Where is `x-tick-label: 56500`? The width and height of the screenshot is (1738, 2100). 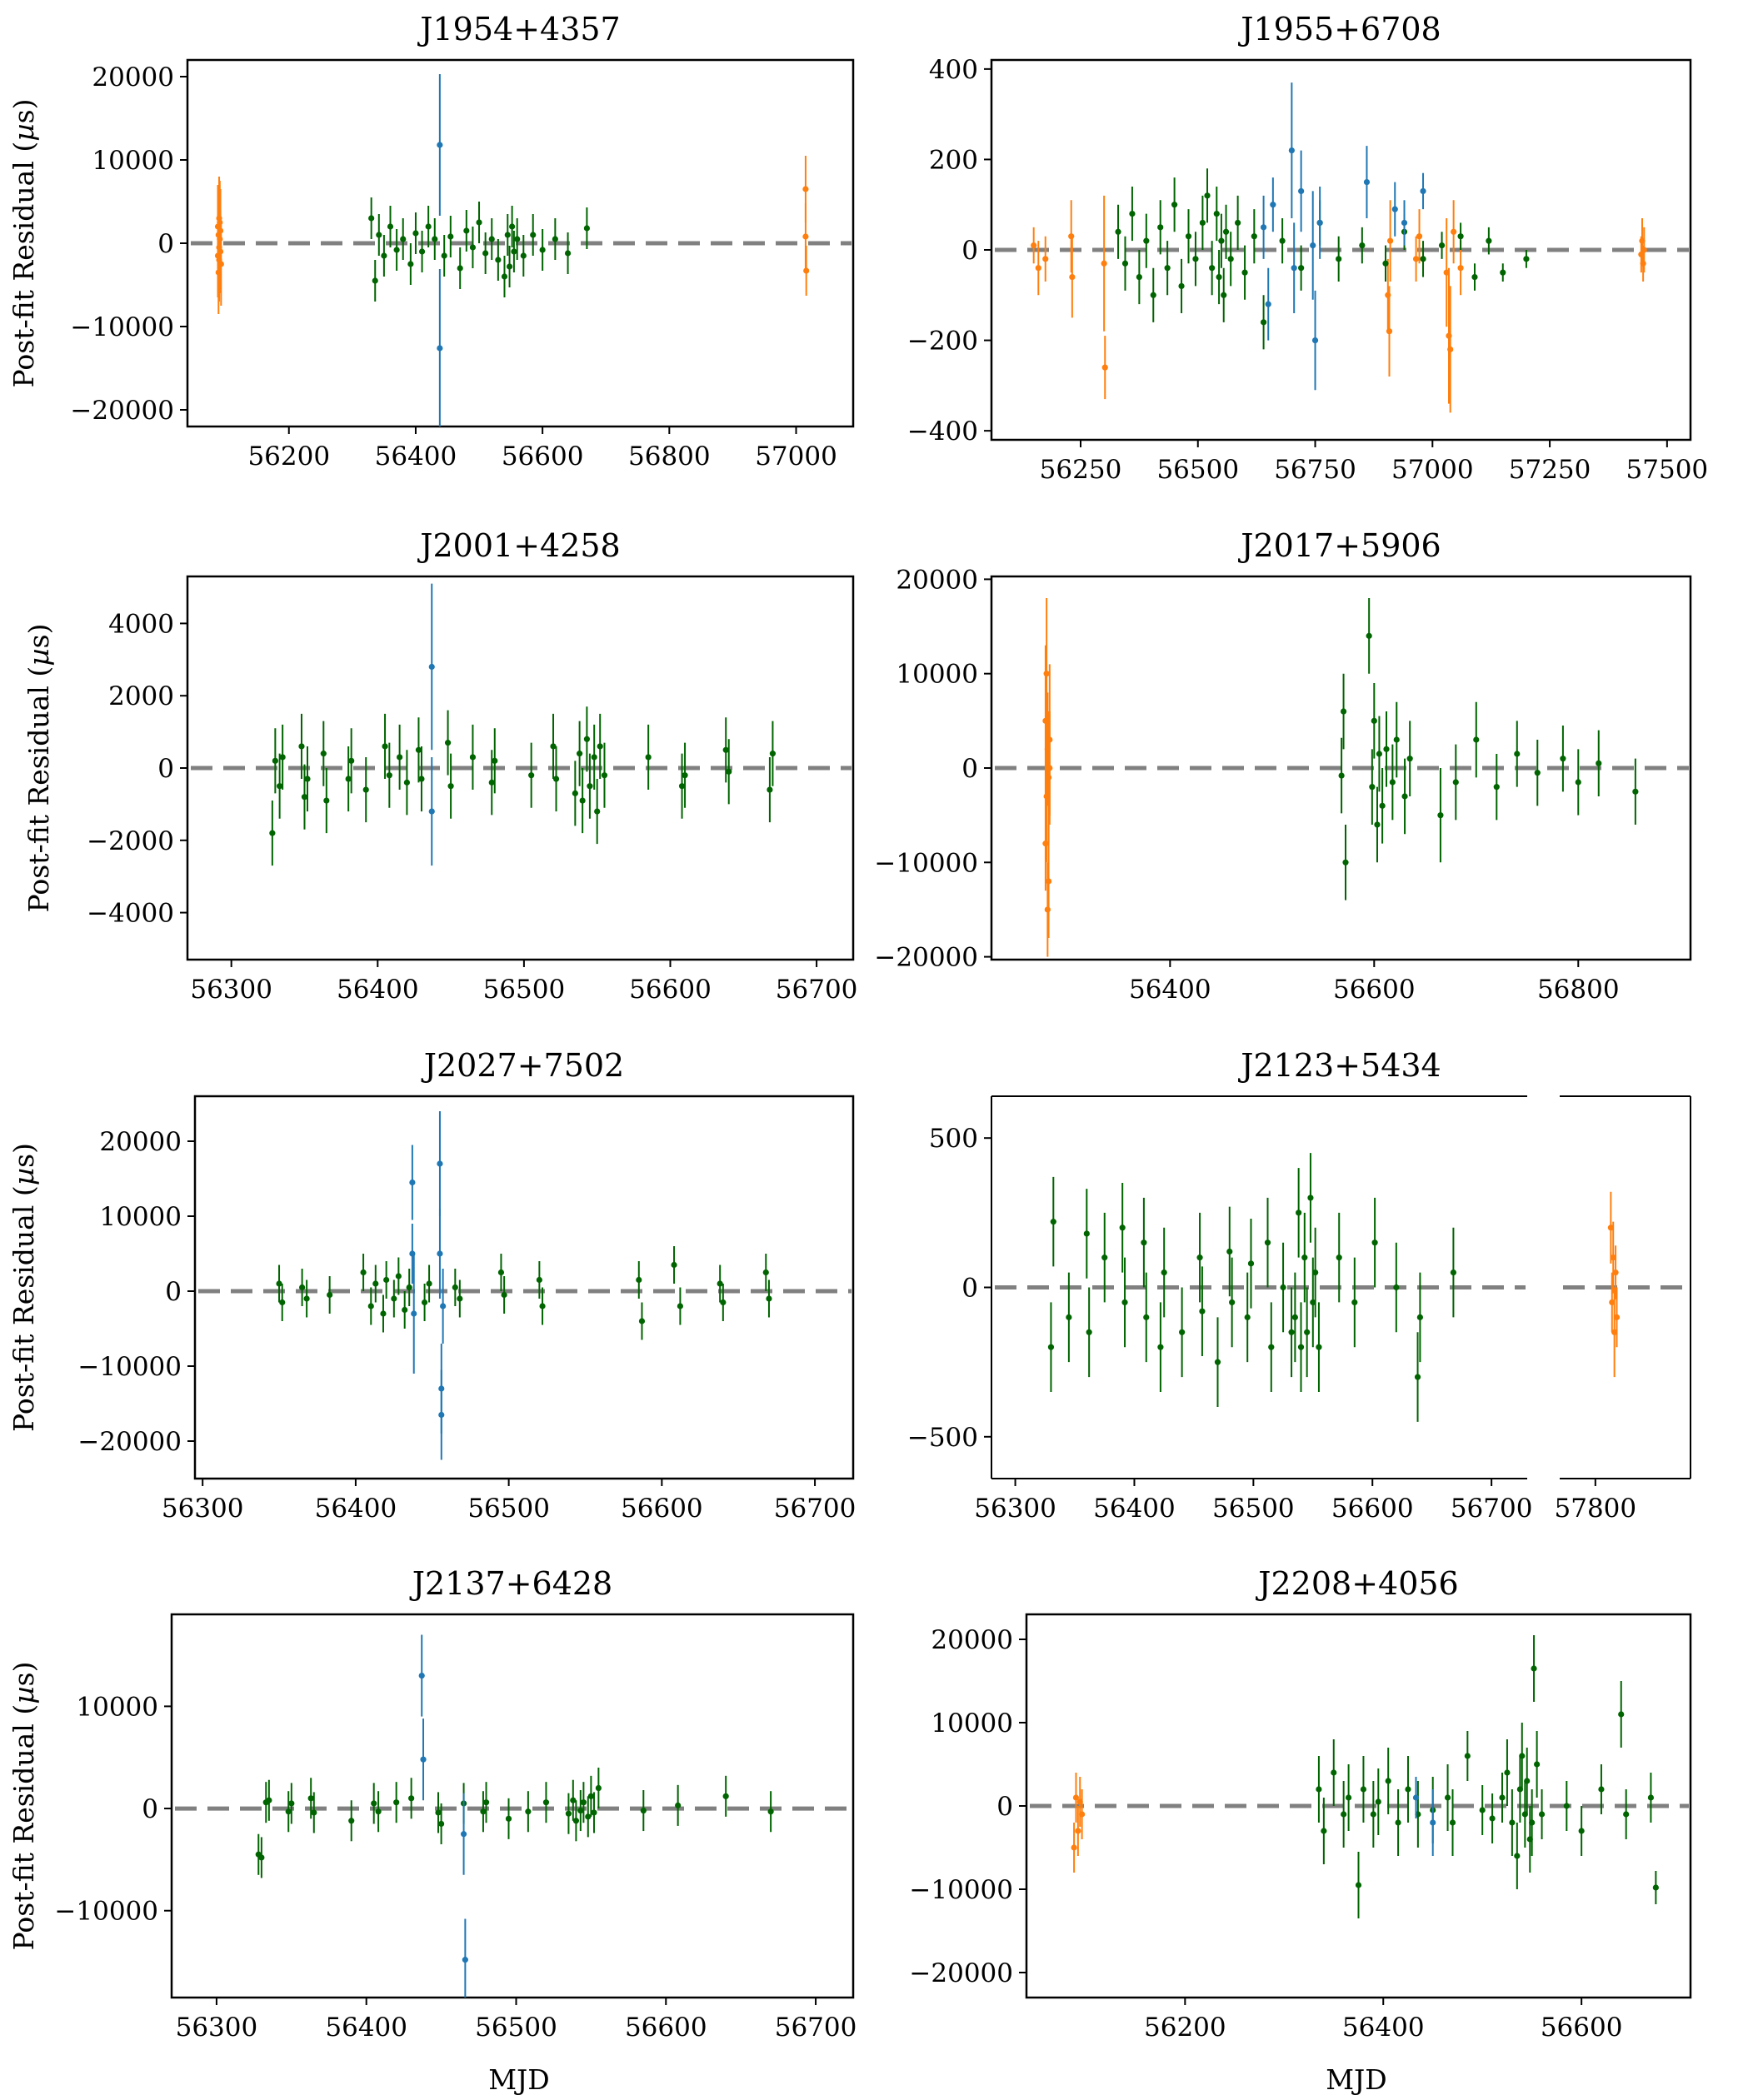 x-tick-label: 56500 is located at coordinates (524, 990).